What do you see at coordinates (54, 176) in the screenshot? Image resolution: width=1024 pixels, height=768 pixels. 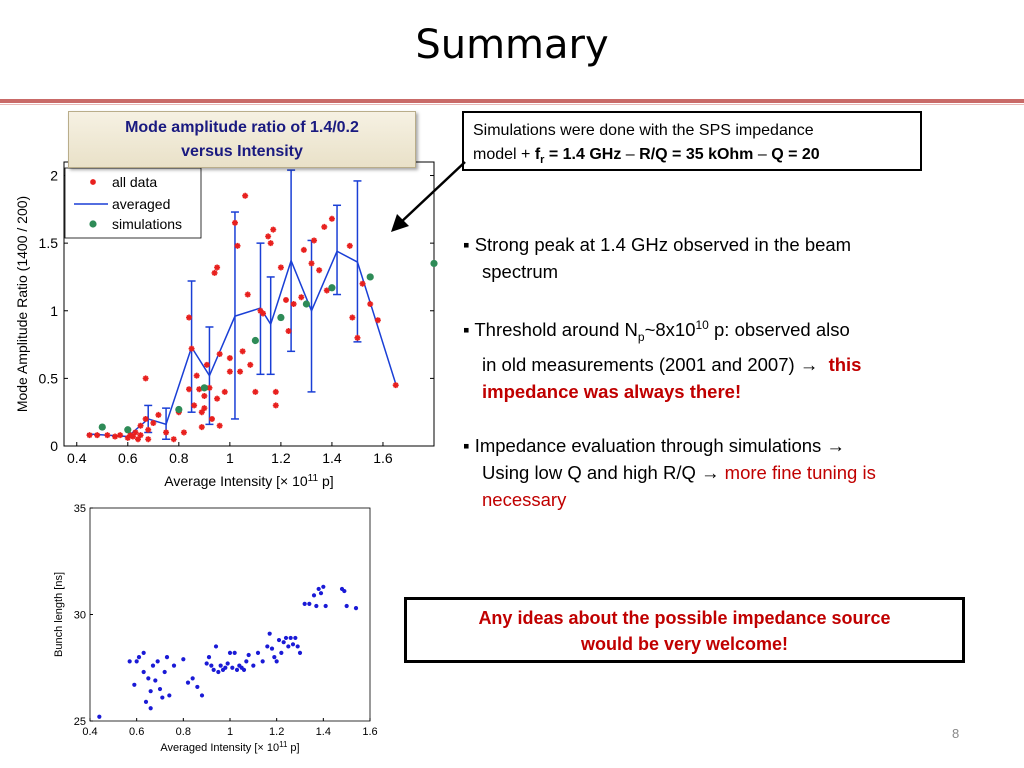 I see `y-tick-label: 2` at bounding box center [54, 176].